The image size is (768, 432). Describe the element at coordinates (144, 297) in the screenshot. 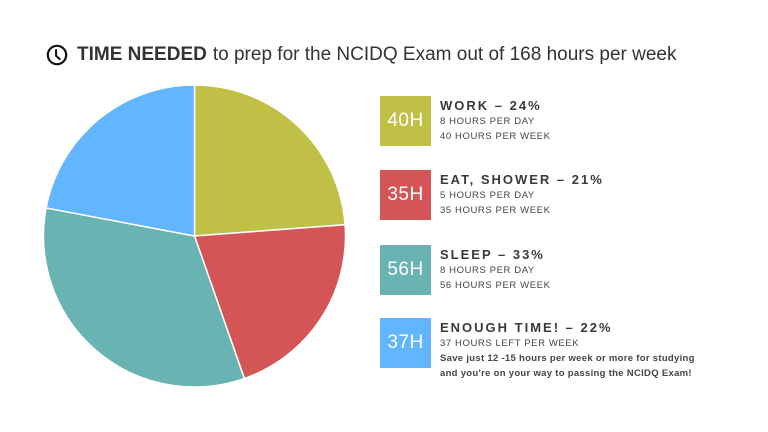

I see `pie-slice-sleep` at that location.